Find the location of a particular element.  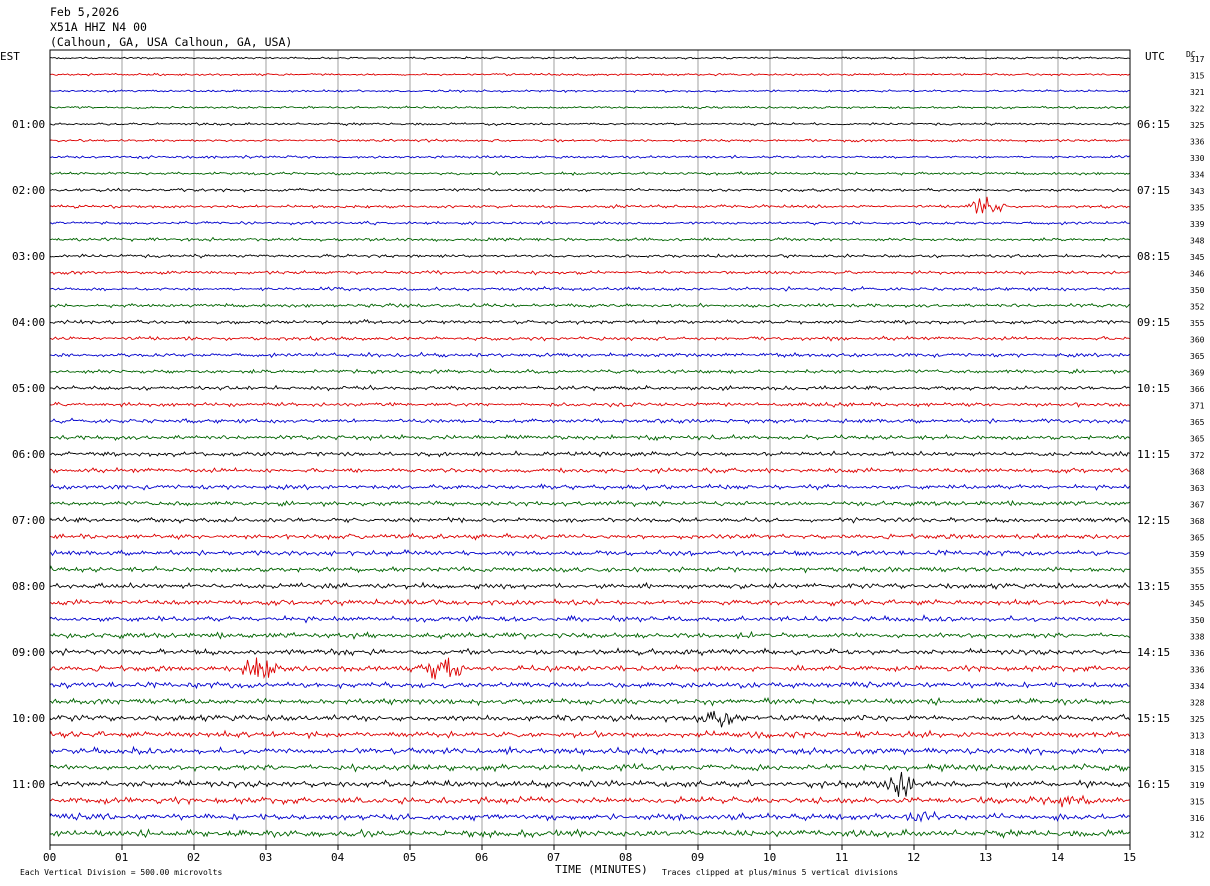

est-label-6: 07:00 is located at coordinates (28, 520).